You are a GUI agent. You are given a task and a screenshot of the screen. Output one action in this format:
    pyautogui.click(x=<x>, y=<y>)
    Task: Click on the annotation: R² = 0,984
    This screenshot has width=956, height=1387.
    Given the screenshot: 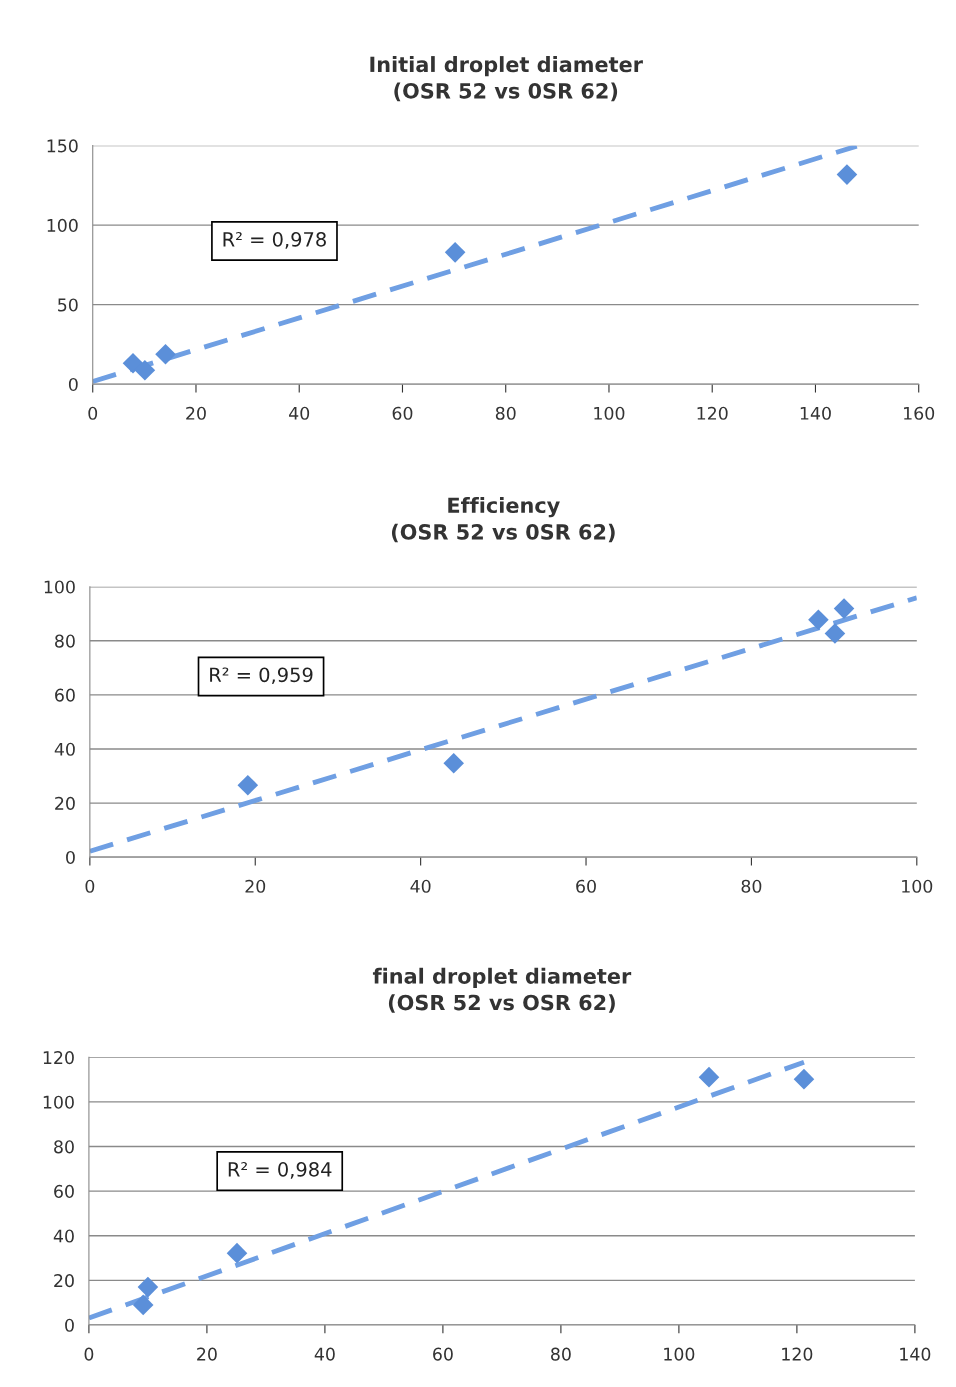 What is the action you would take?
    pyautogui.click(x=280, y=1170)
    